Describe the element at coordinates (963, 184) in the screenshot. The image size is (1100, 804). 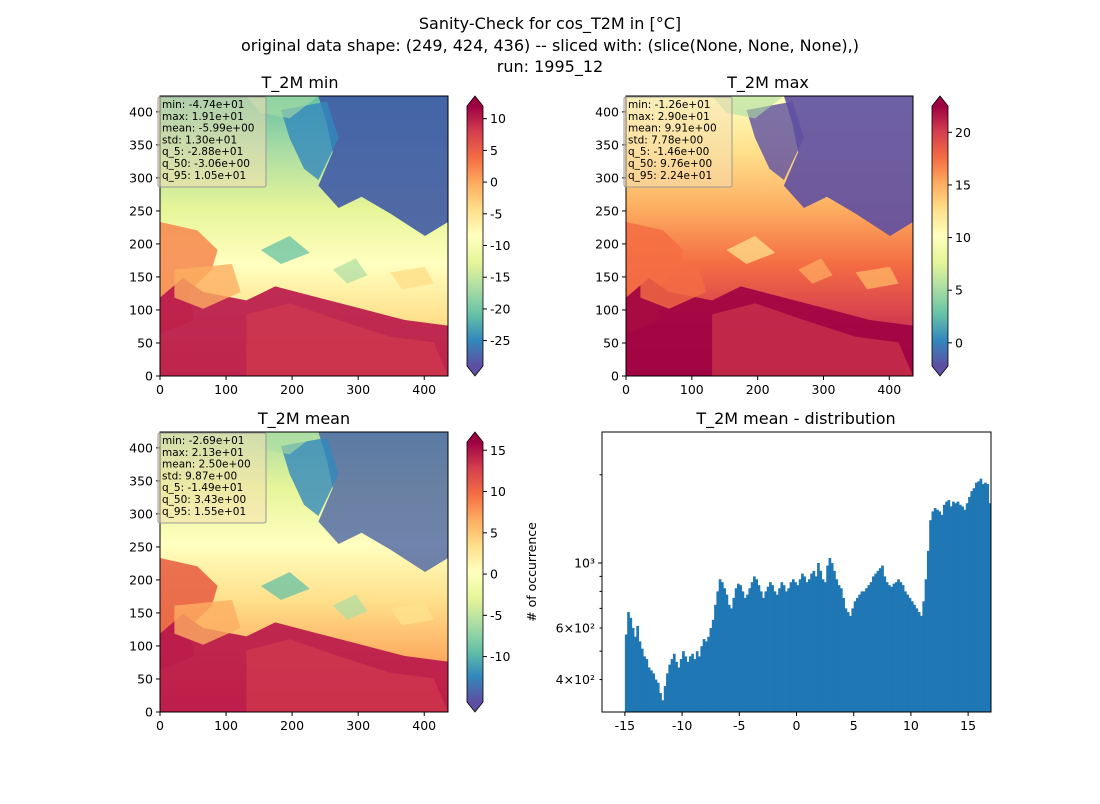
I see `colorbar-tick-label-max: 15` at that location.